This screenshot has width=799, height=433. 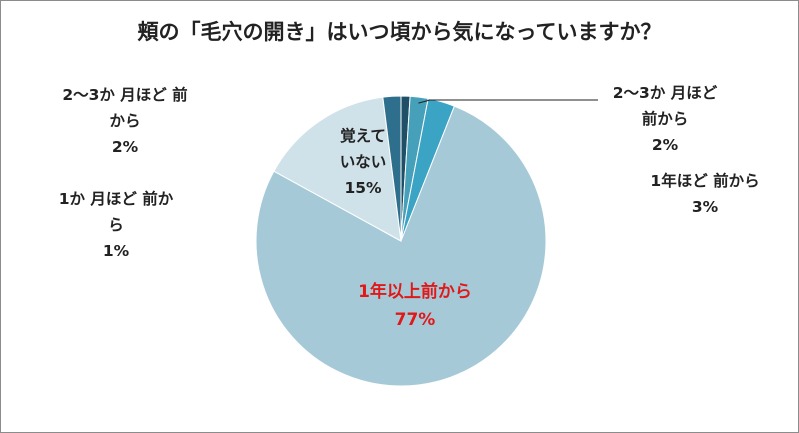 What do you see at coordinates (508, 101) in the screenshot?
I see `leader-line` at bounding box center [508, 101].